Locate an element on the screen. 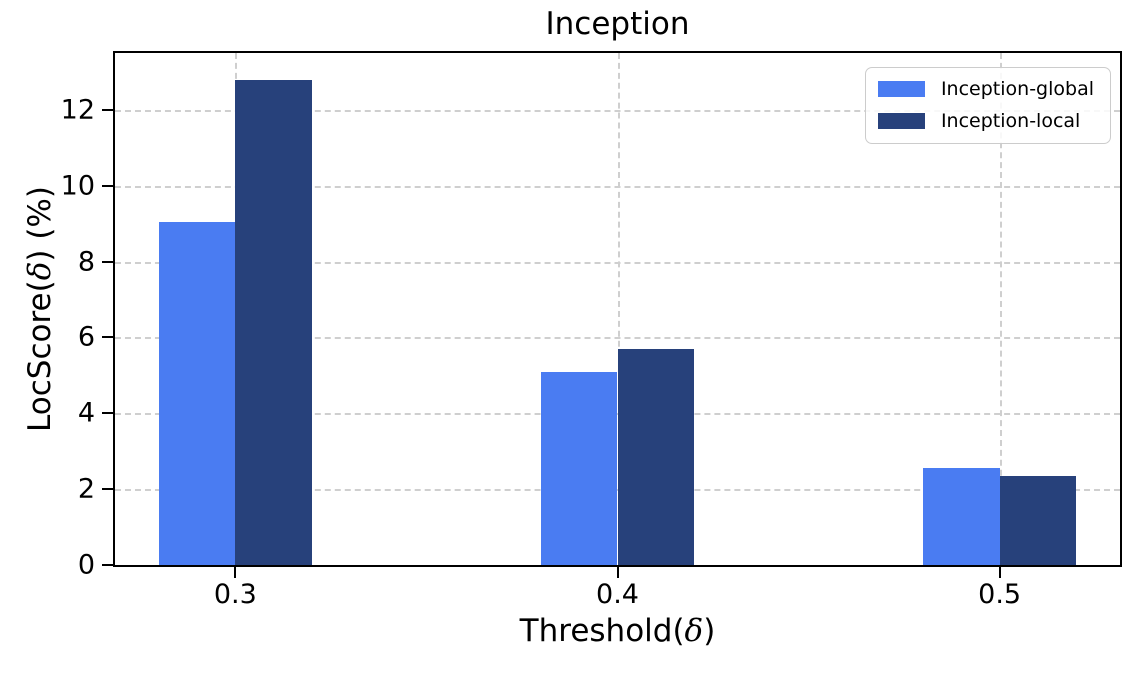  y-axis-label-text: LocScore( is located at coordinates (40, 356).